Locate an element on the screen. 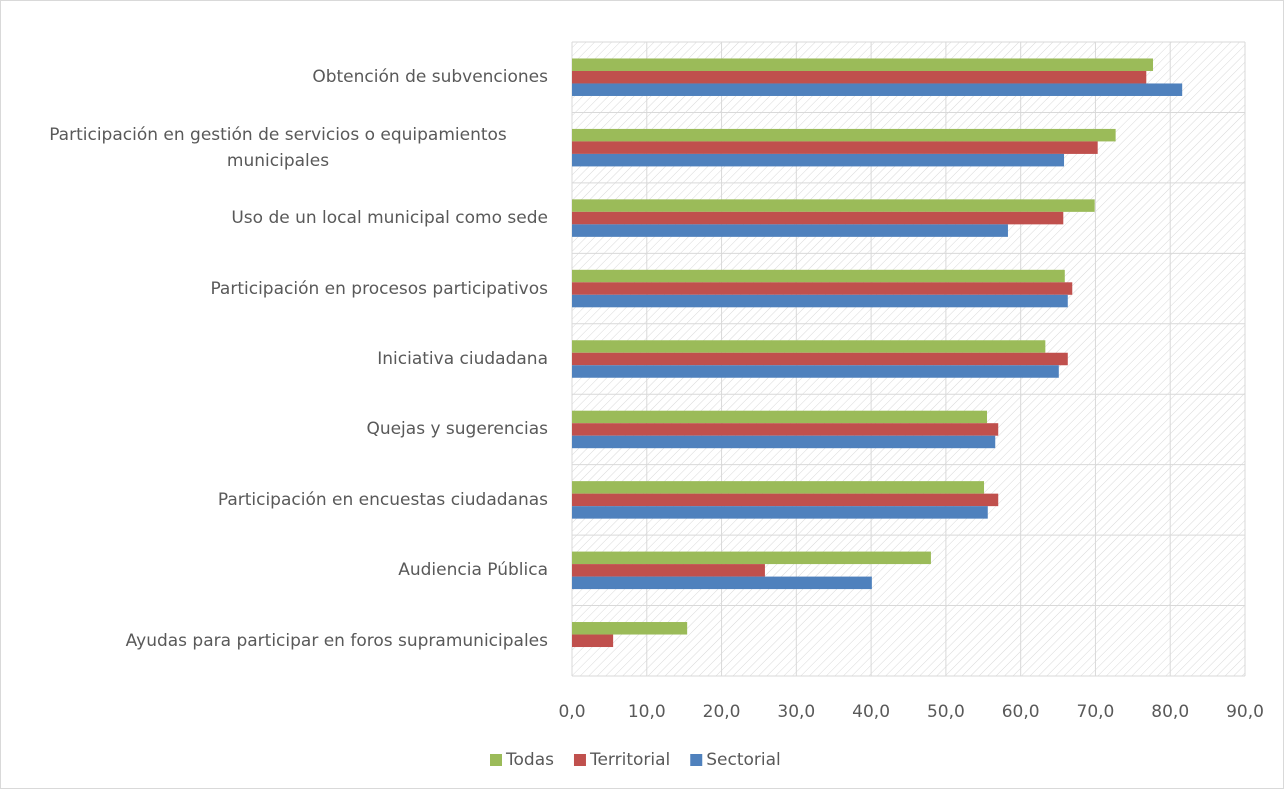 The height and width of the screenshot is (789, 1284). x-tick-label: 0,0 is located at coordinates (571, 712).